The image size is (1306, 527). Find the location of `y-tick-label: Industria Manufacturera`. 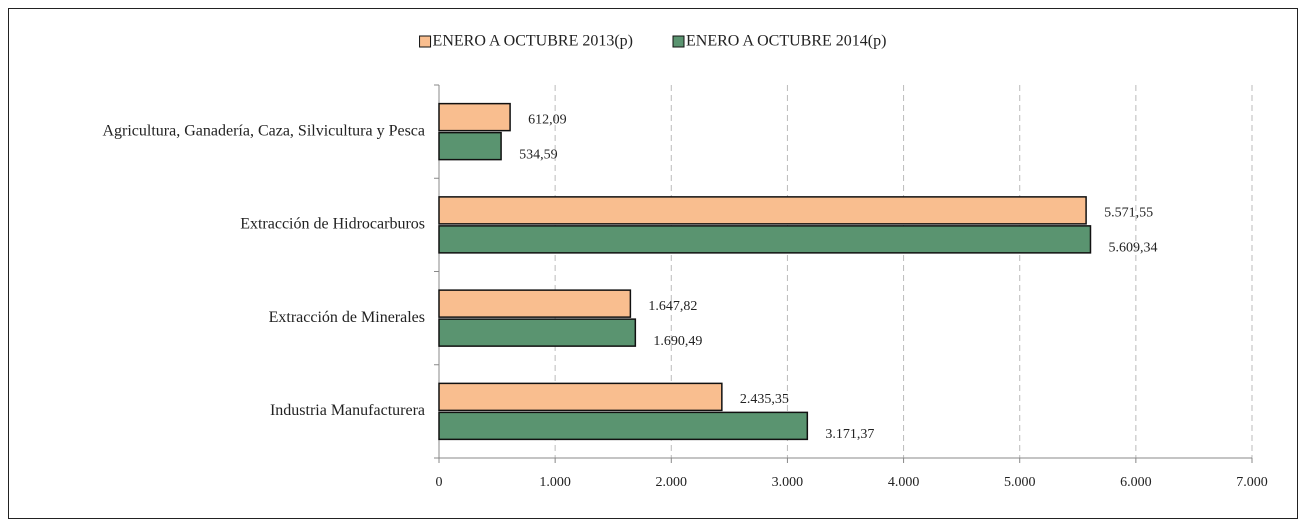

y-tick-label: Industria Manufacturera is located at coordinates (347, 410).